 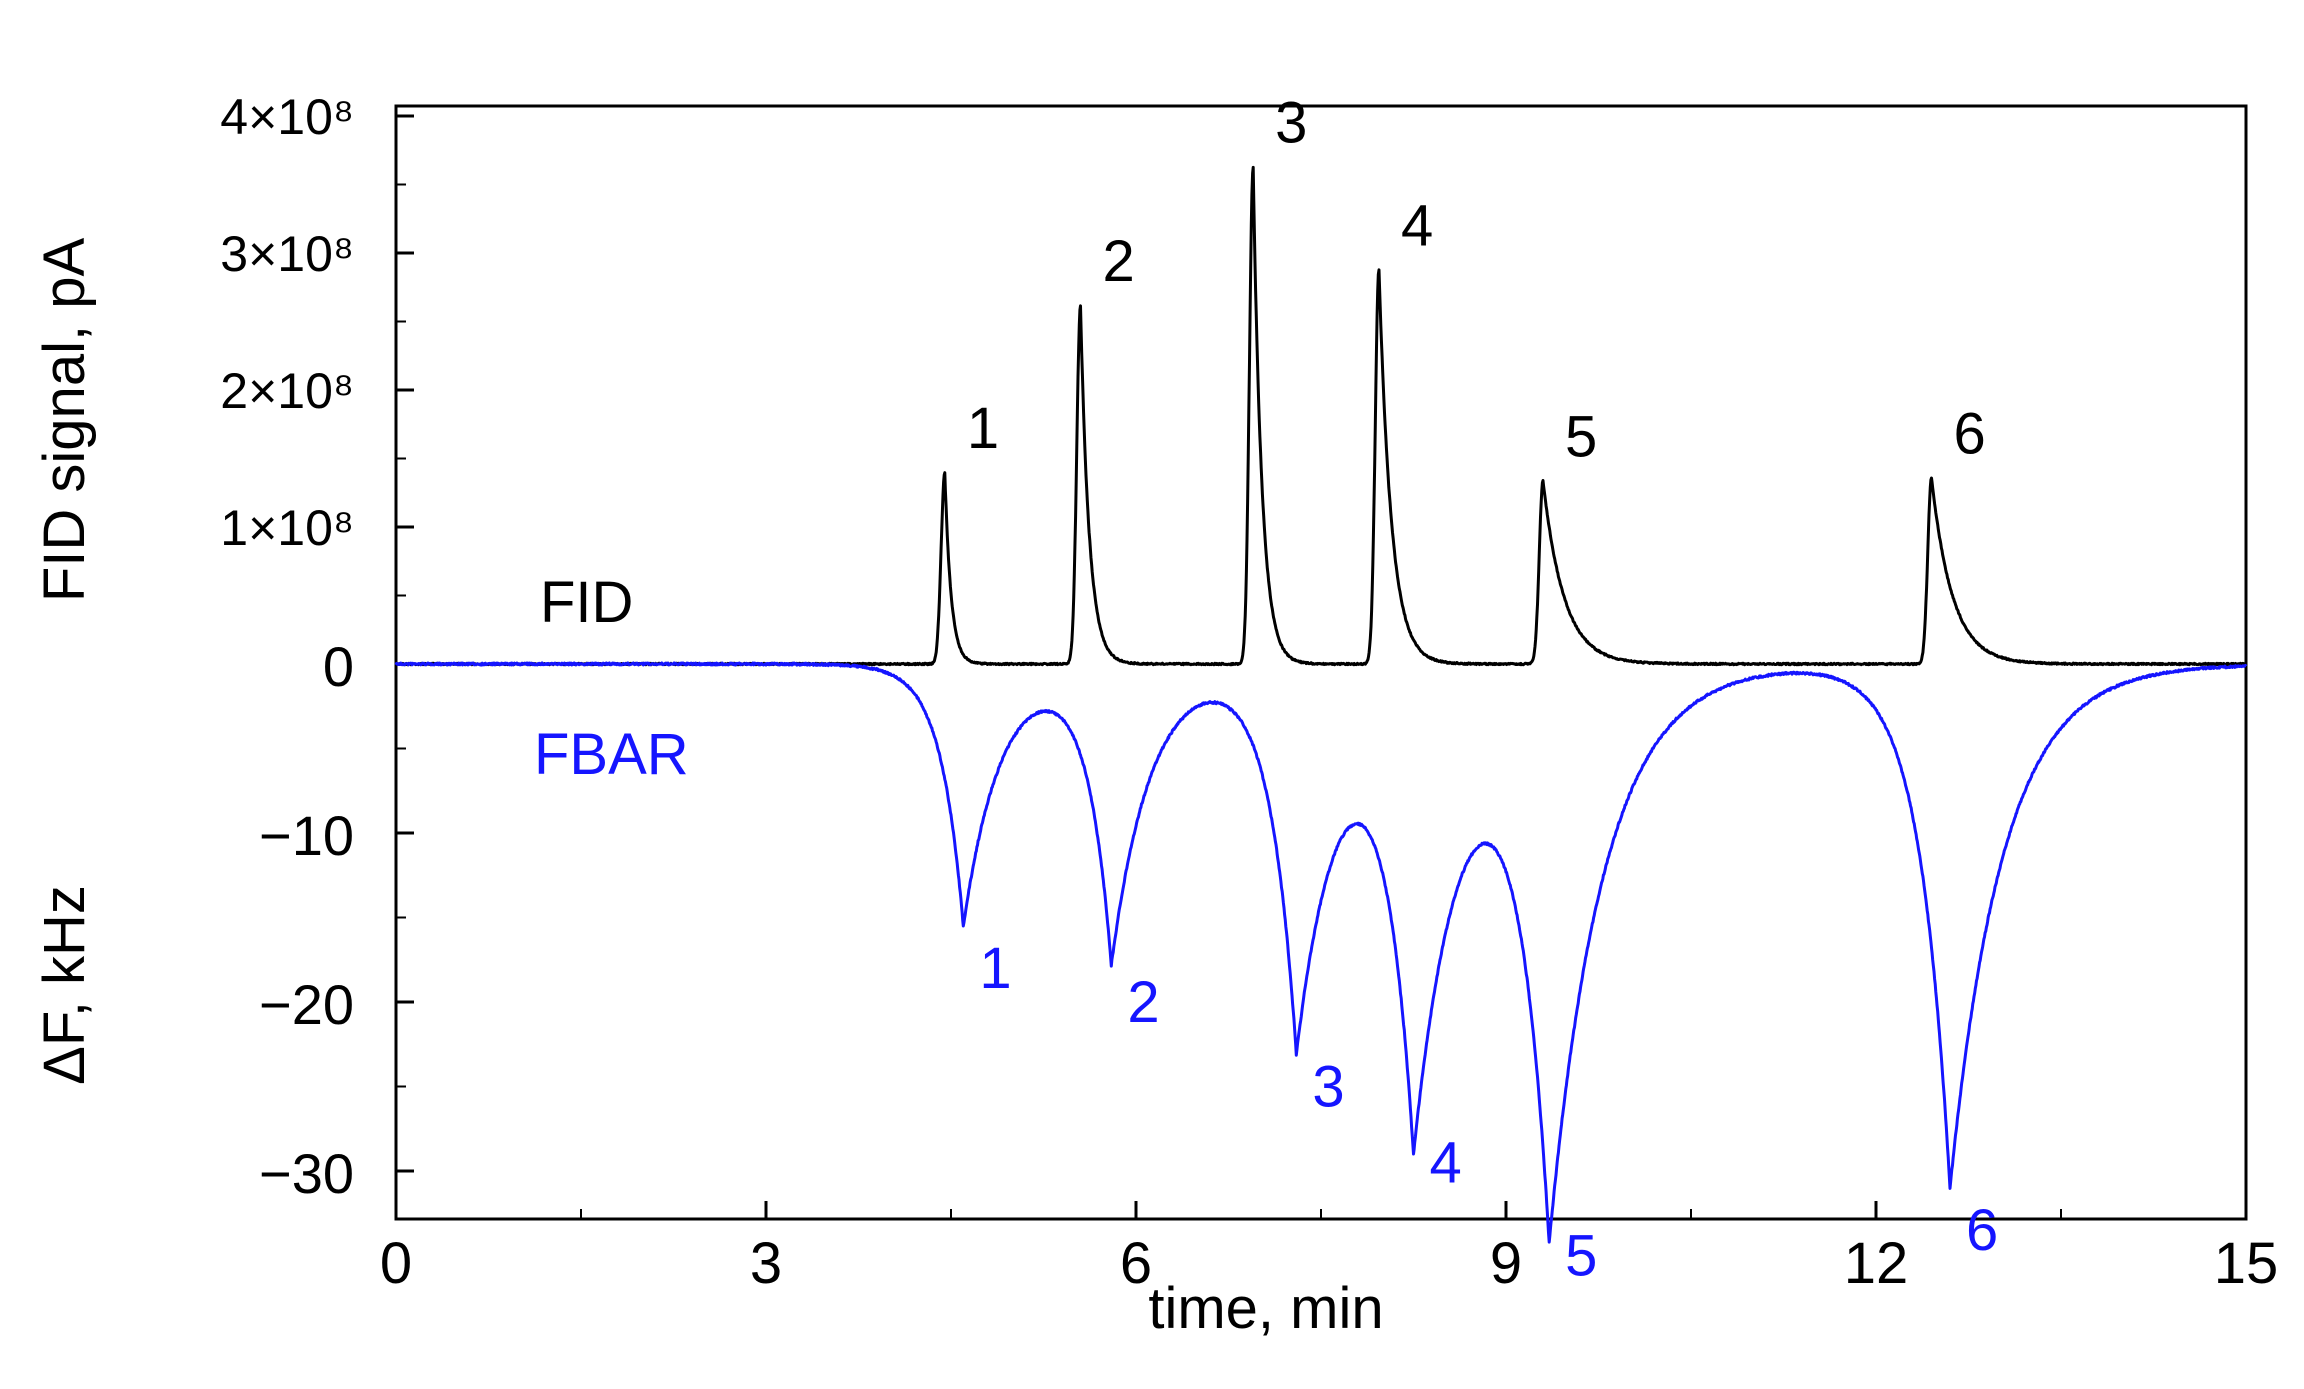 What do you see at coordinates (306, 1004) in the screenshot?
I see `fbar-y-tick-label: −20` at bounding box center [306, 1004].